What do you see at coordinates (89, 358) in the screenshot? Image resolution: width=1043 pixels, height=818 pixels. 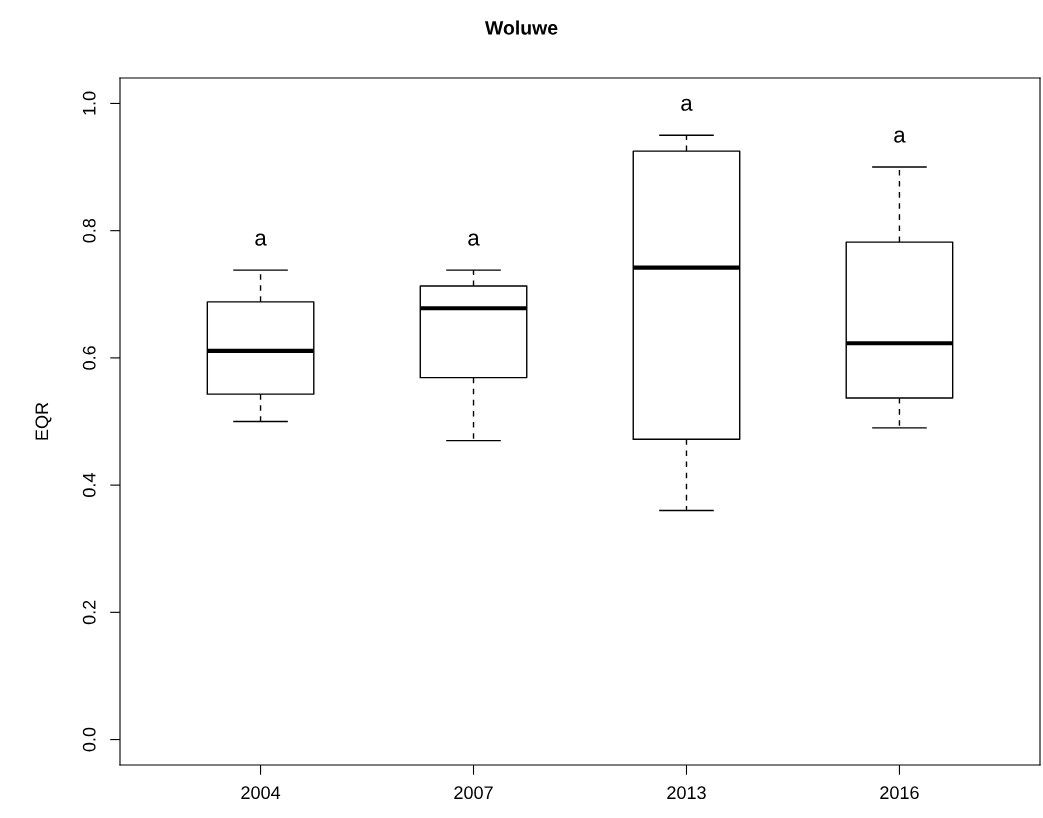 I see `y-tick-label: 0.6` at bounding box center [89, 358].